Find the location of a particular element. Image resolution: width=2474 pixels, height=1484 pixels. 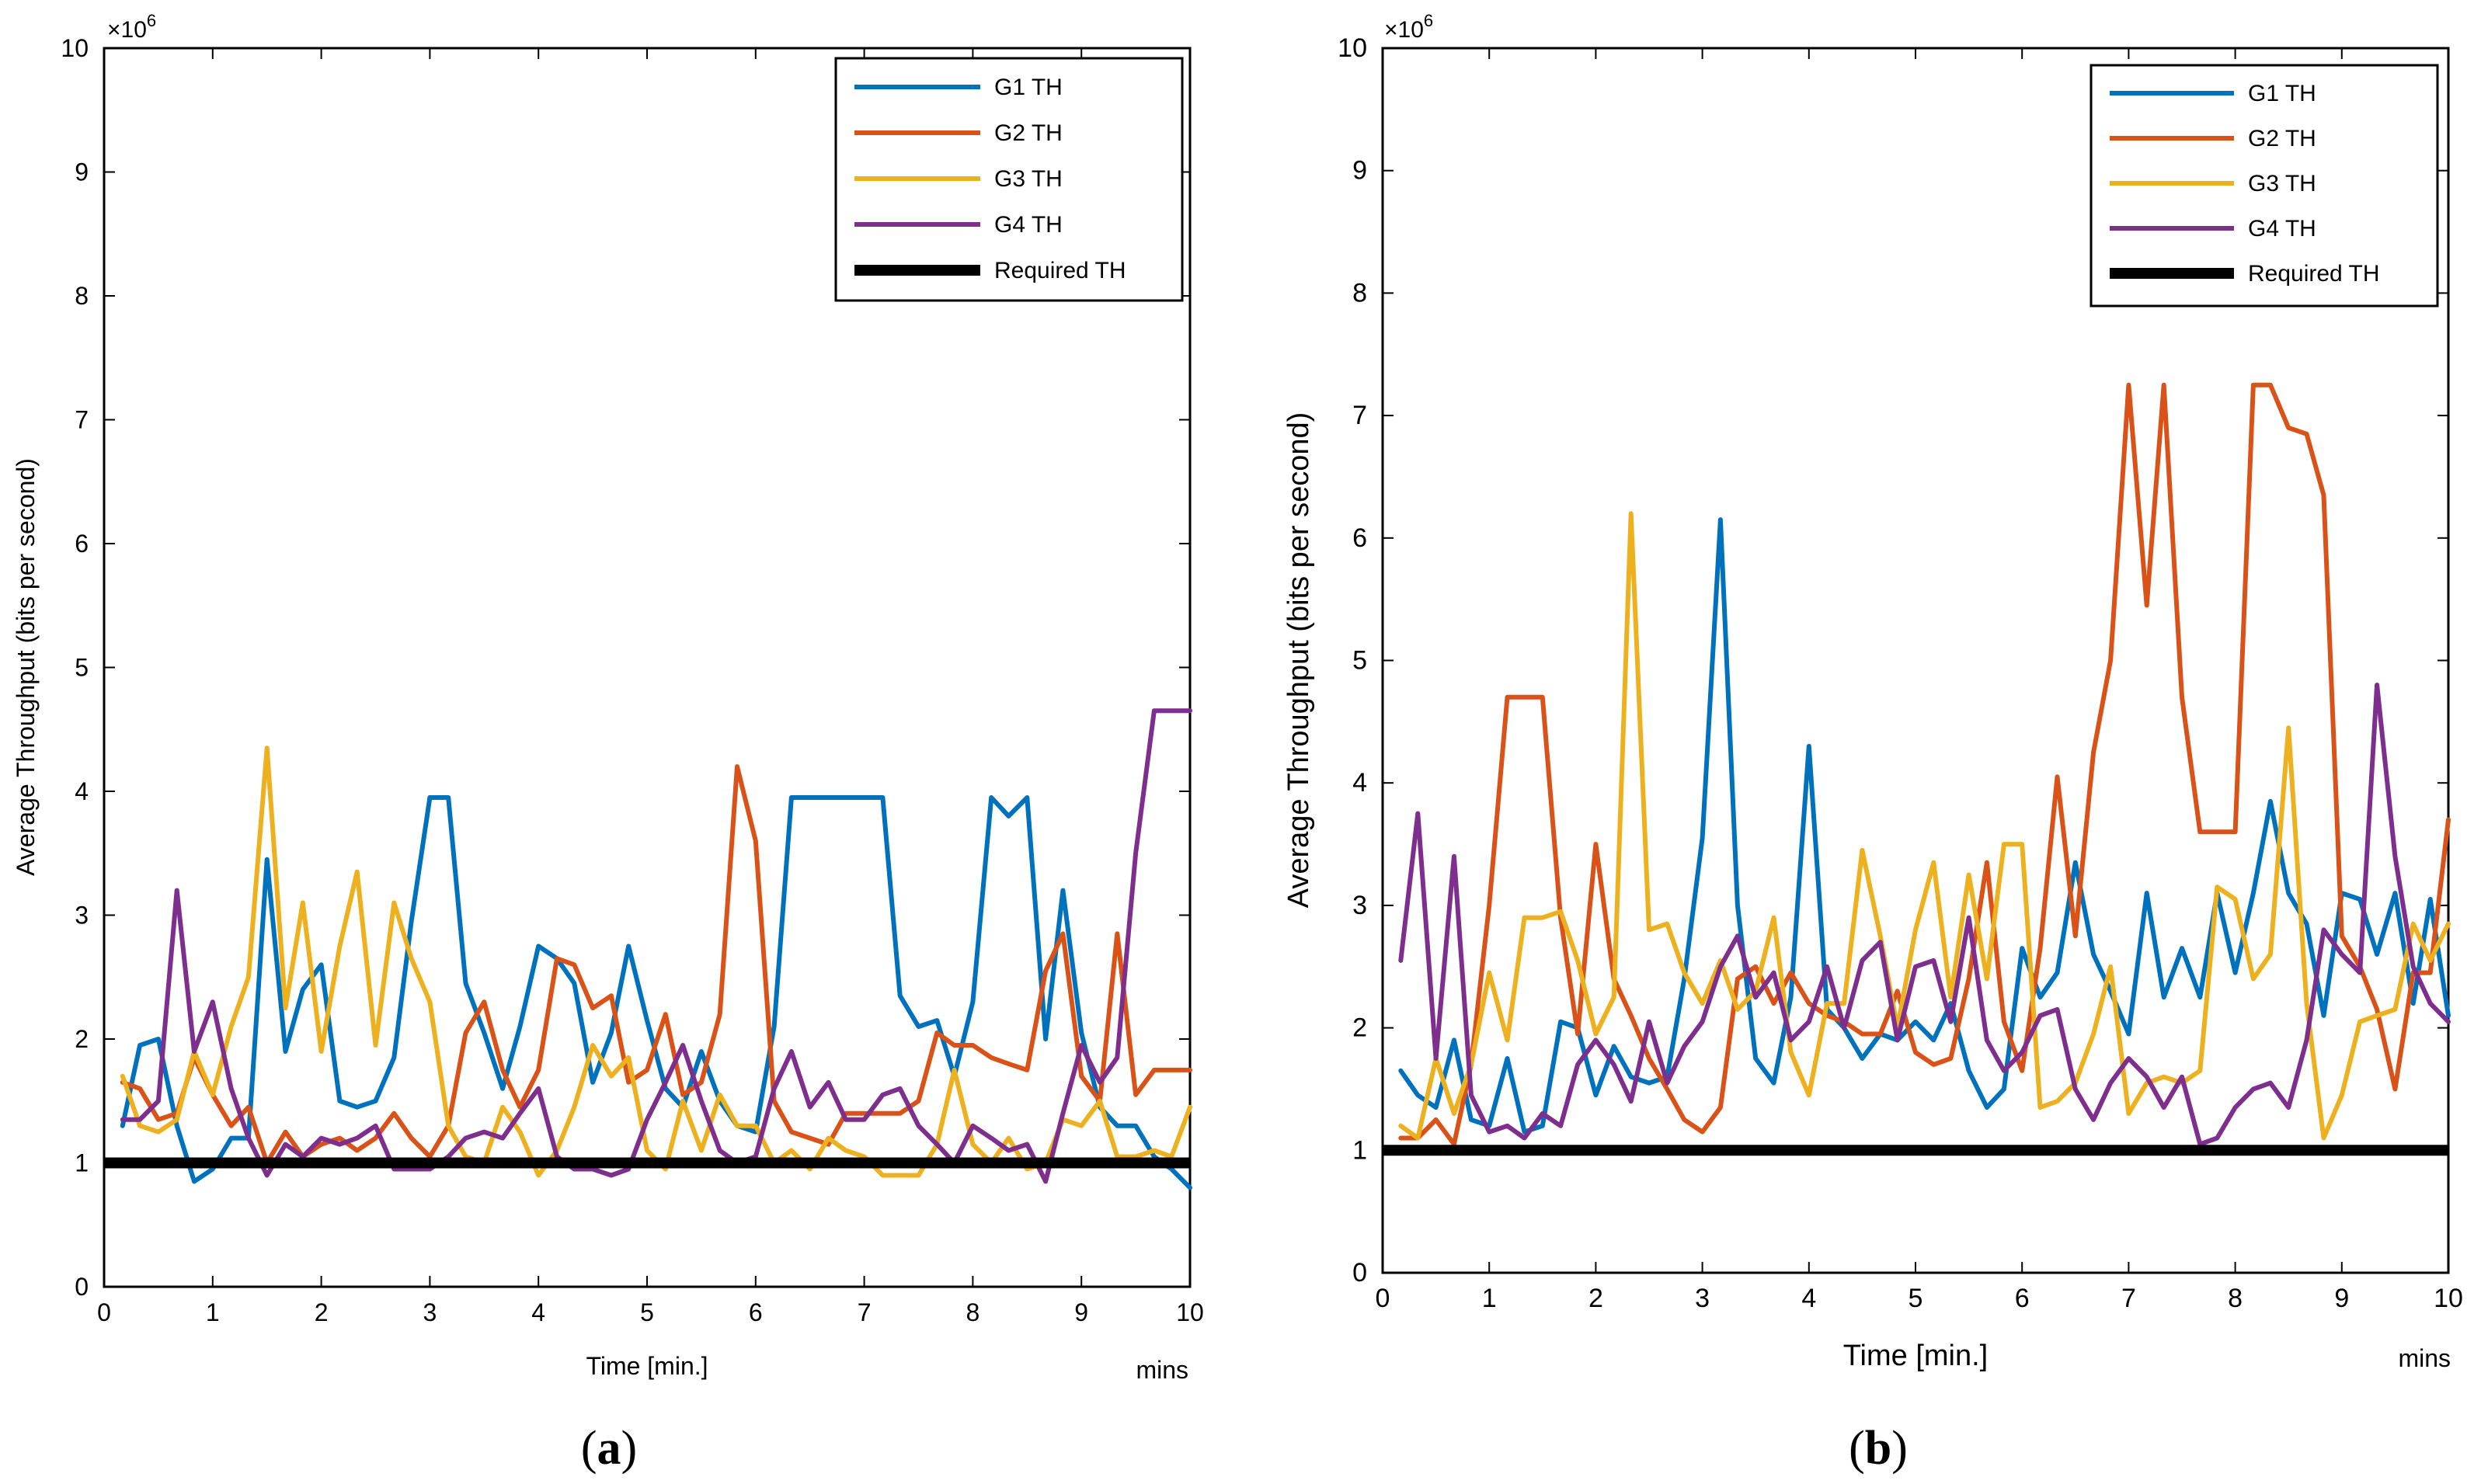

legend-b: G1 TH G2 TH G3 TH G4 TH Required TH is located at coordinates (2264, 186).